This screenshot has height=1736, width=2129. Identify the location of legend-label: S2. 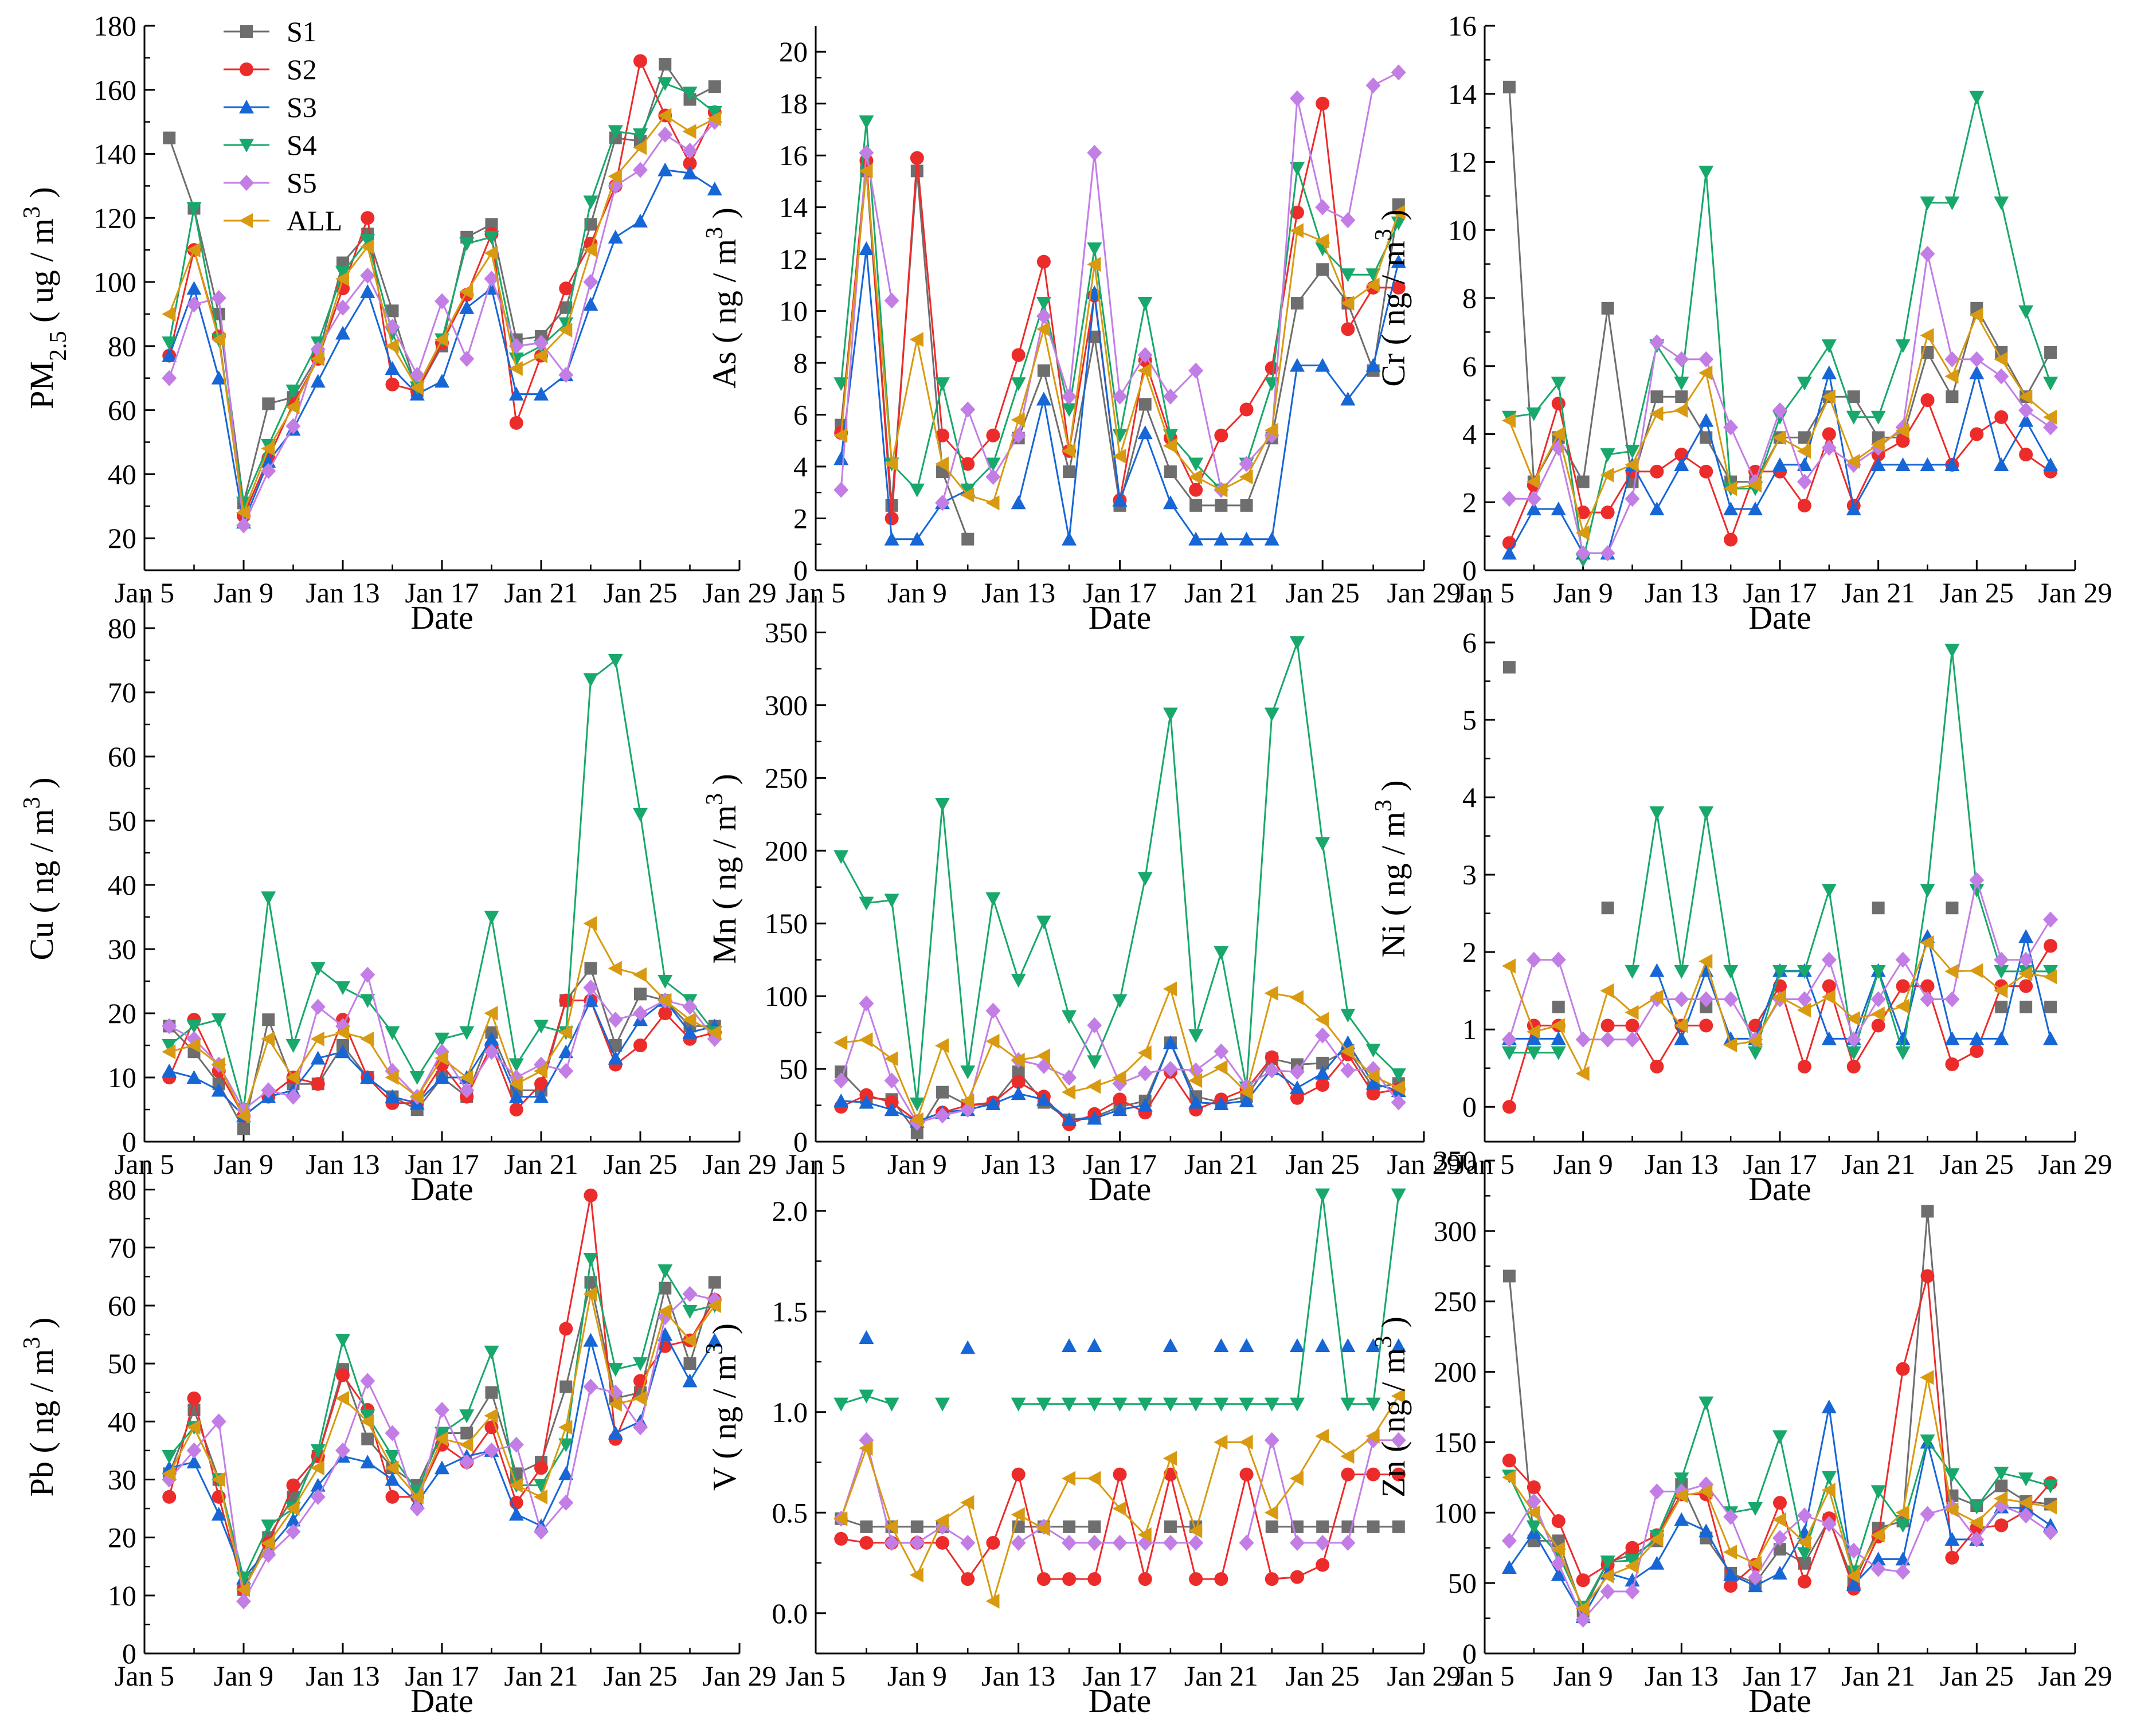
(302, 69).